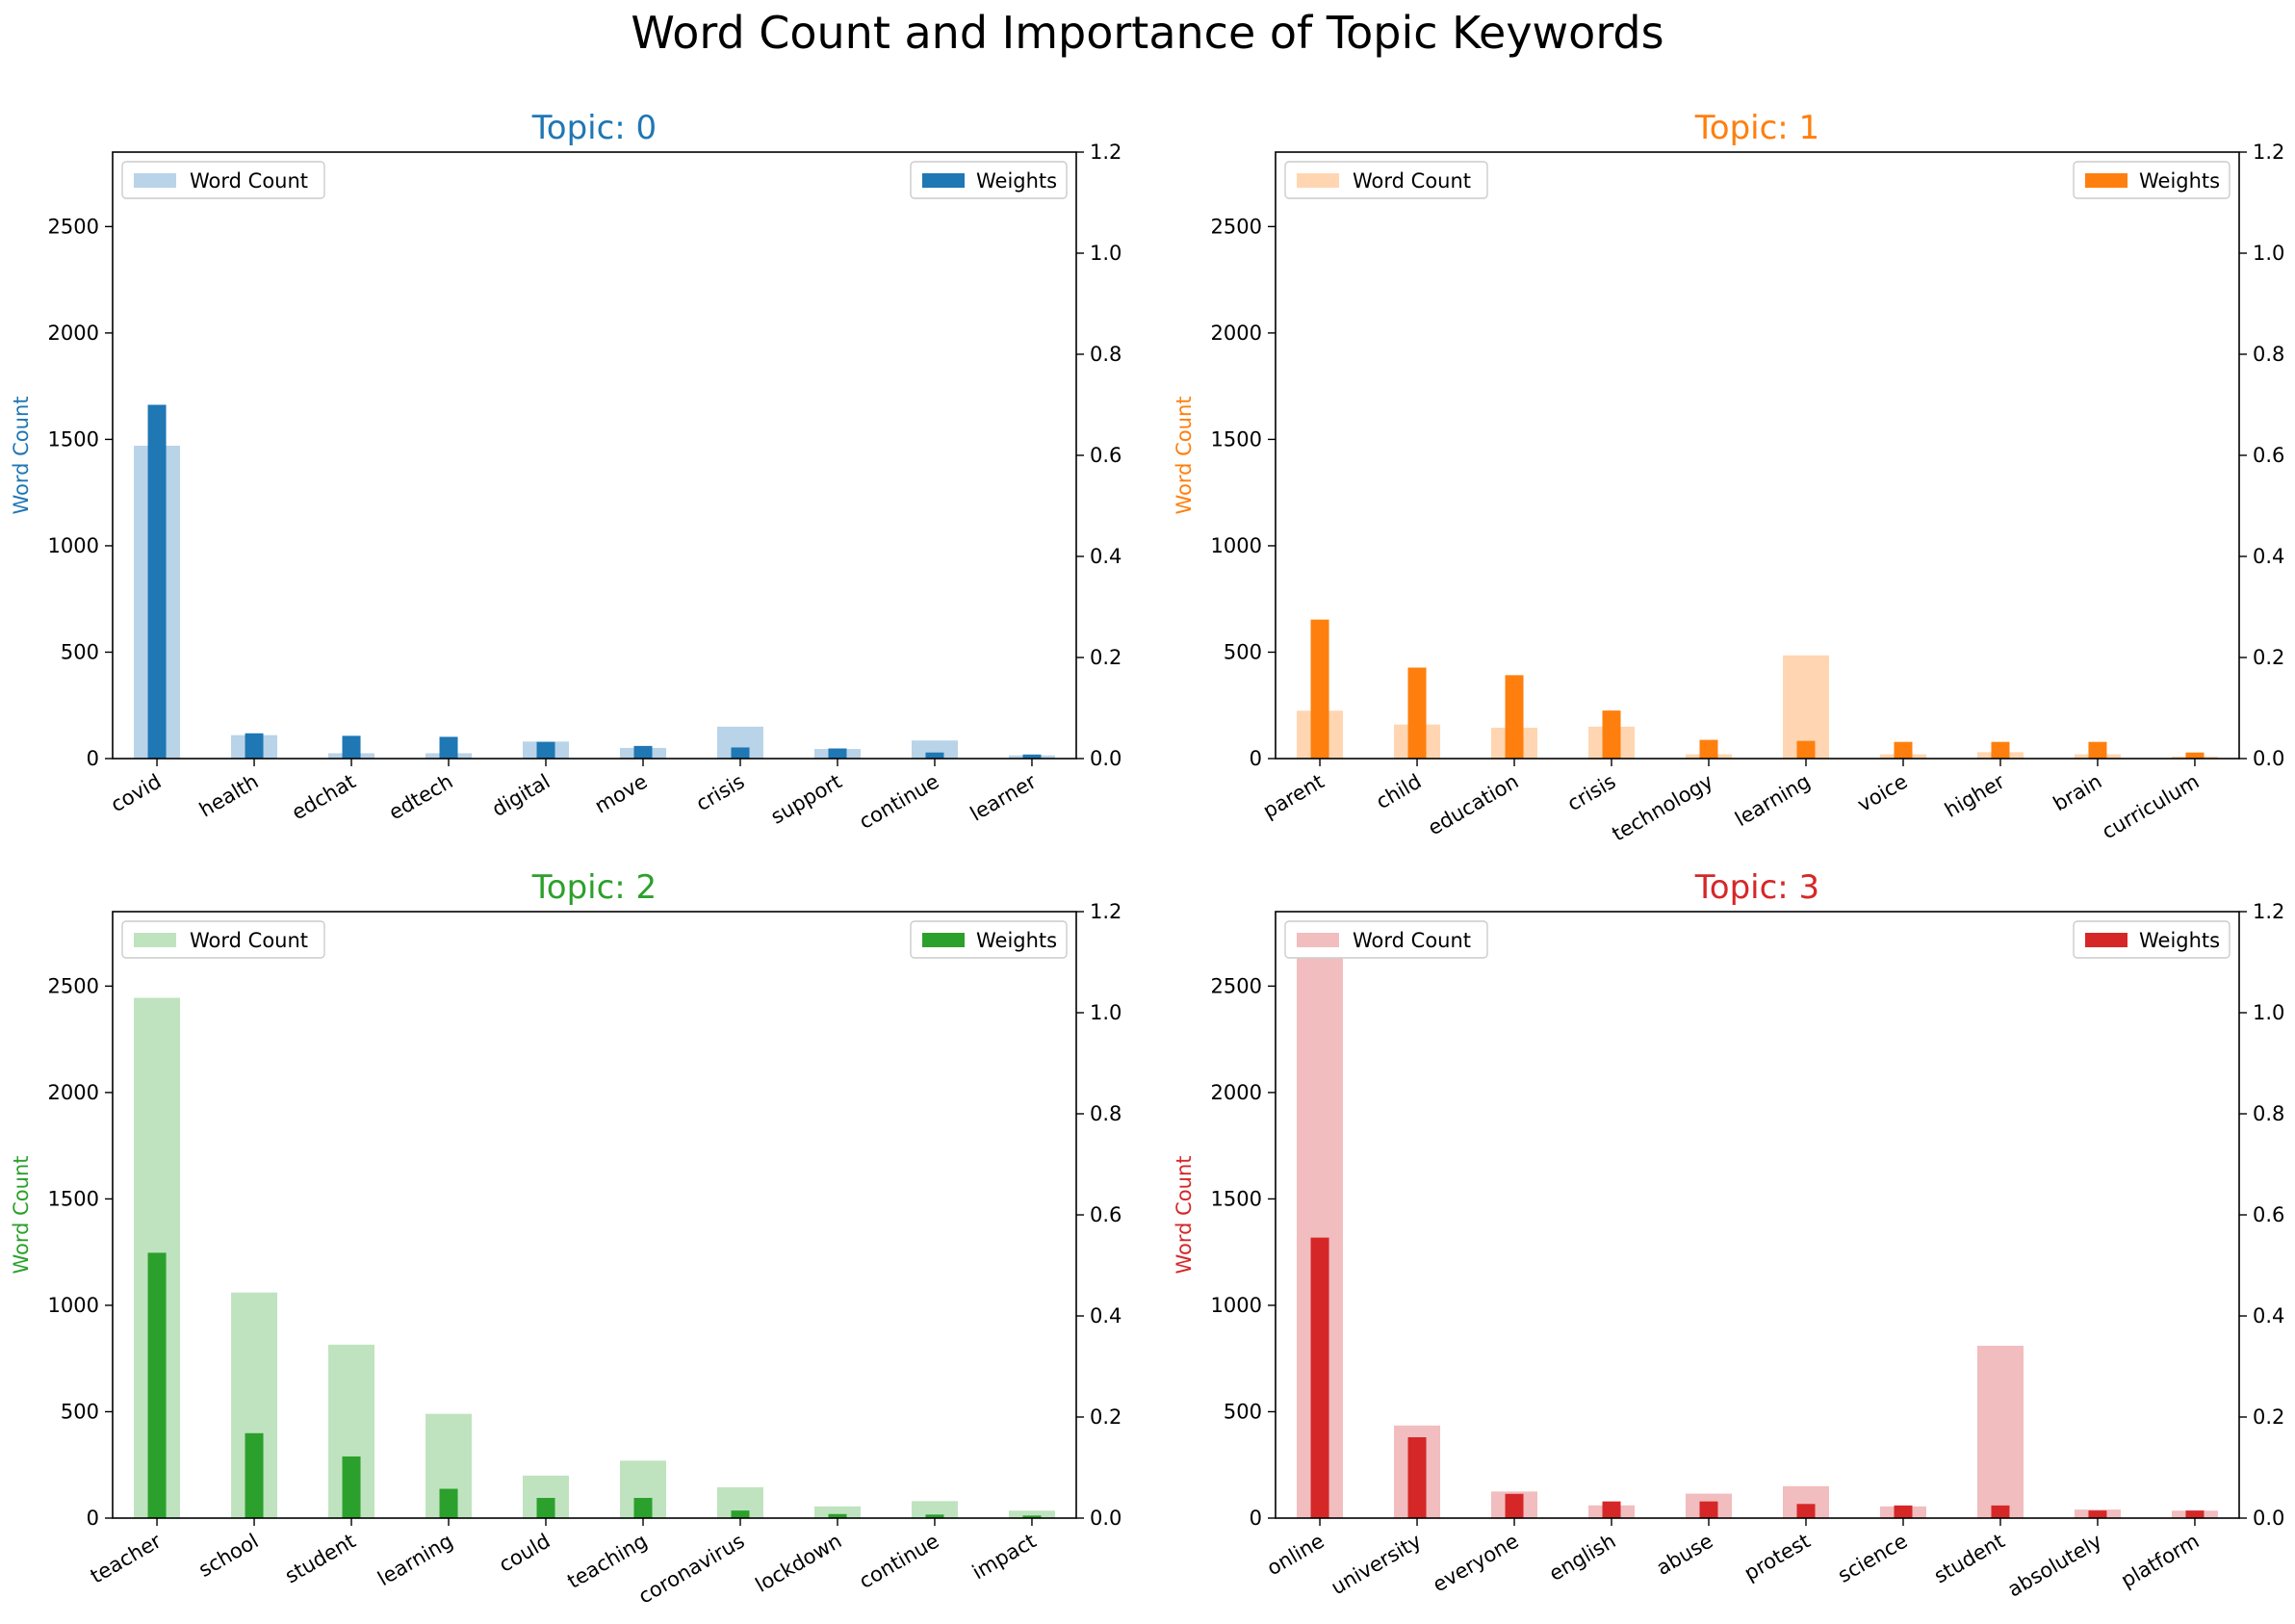  What do you see at coordinates (594, 887) in the screenshot?
I see `panel-title: Topic: 2` at bounding box center [594, 887].